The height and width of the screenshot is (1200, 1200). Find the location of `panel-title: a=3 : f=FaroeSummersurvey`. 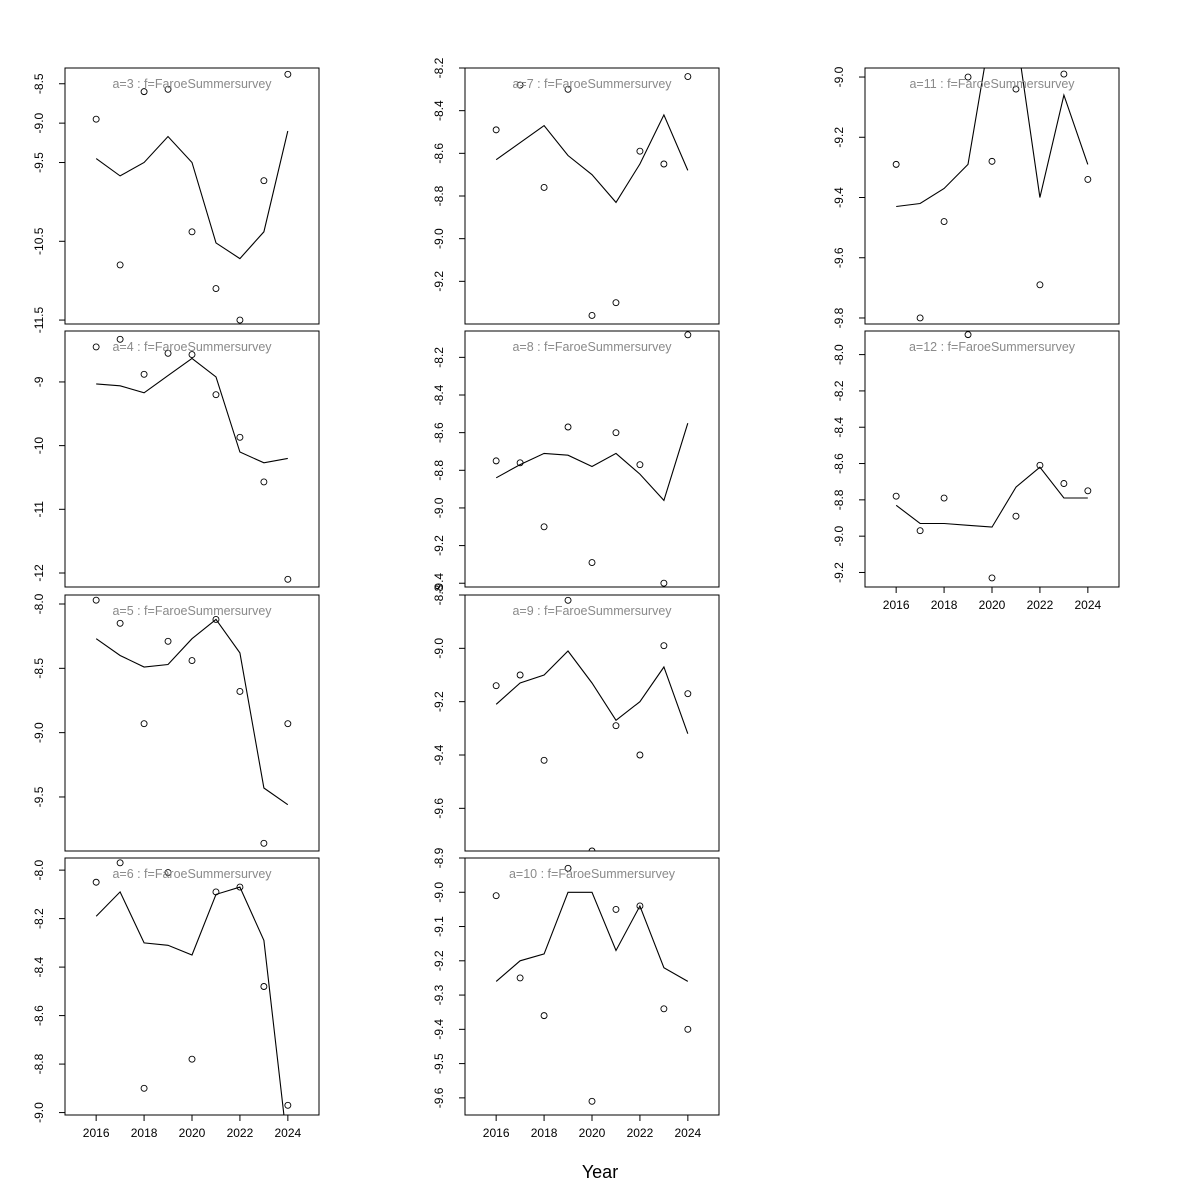

panel-title: a=3 : f=FaroeSummersurvey is located at coordinates (192, 84).